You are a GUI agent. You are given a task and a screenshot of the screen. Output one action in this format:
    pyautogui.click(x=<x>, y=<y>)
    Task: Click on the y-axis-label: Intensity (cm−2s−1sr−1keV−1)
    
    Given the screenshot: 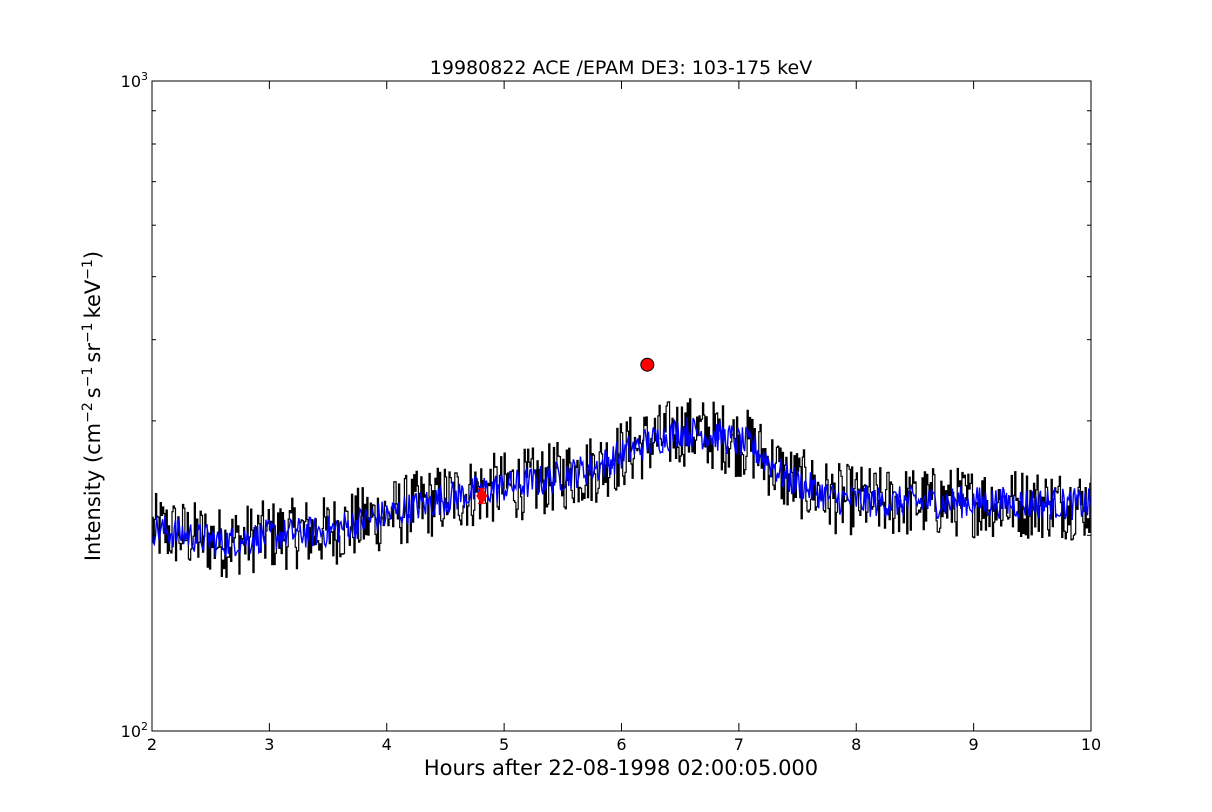 What is the action you would take?
    pyautogui.click(x=92, y=406)
    